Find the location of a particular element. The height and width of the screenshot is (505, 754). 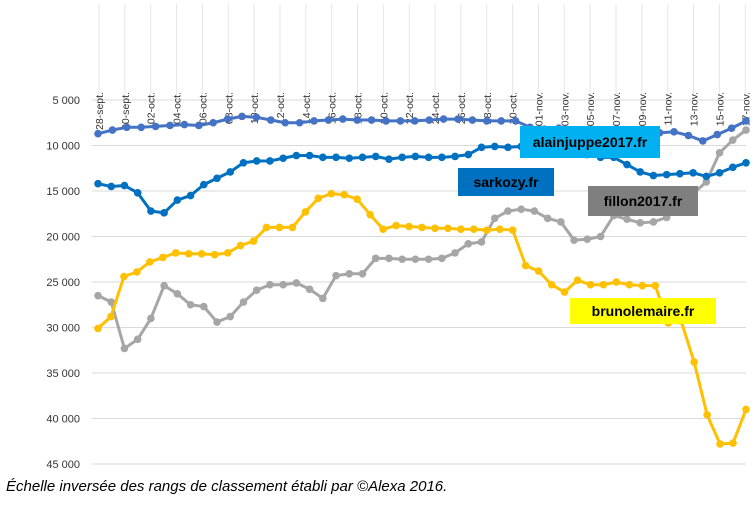

x-tick-label: 24-oct. is located at coordinates (436, 108).